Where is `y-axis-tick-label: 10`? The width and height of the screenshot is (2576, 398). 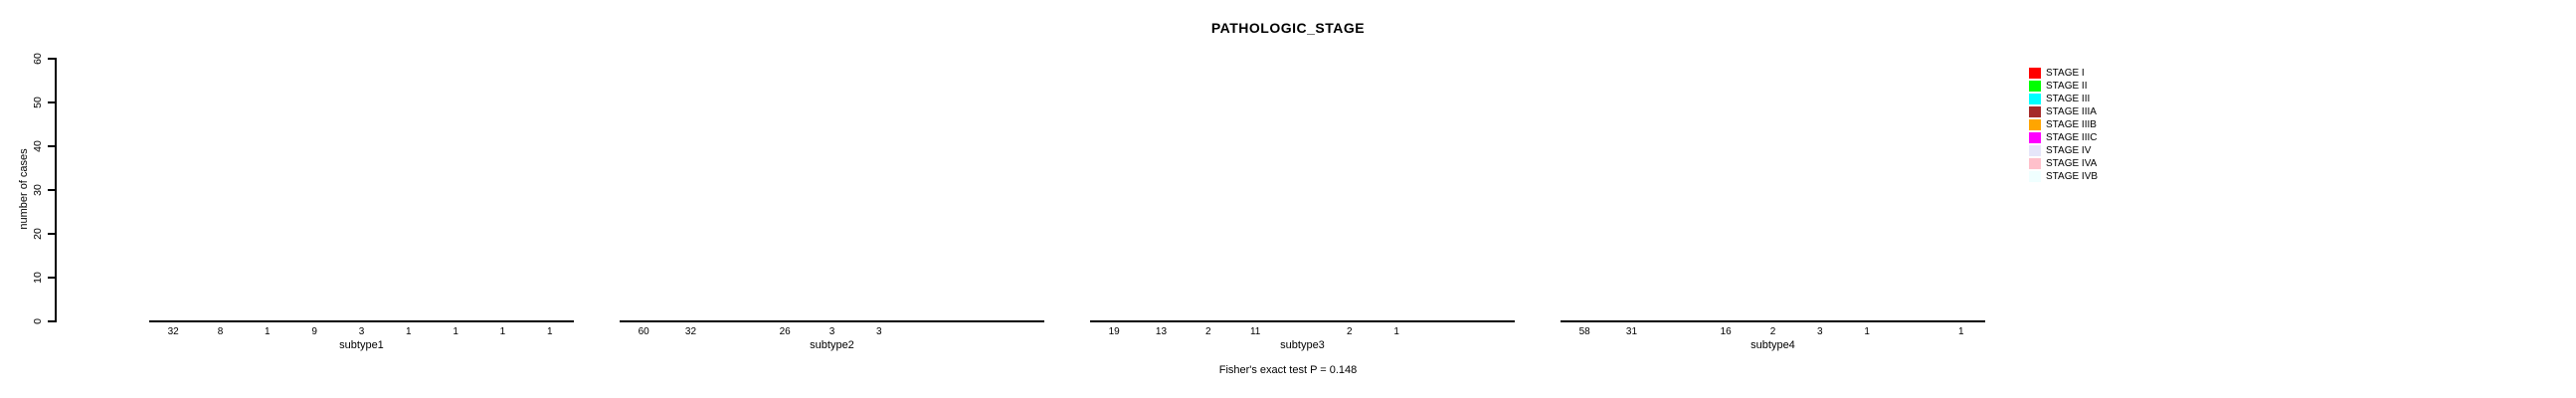 y-axis-tick-label: 10 is located at coordinates (38, 277).